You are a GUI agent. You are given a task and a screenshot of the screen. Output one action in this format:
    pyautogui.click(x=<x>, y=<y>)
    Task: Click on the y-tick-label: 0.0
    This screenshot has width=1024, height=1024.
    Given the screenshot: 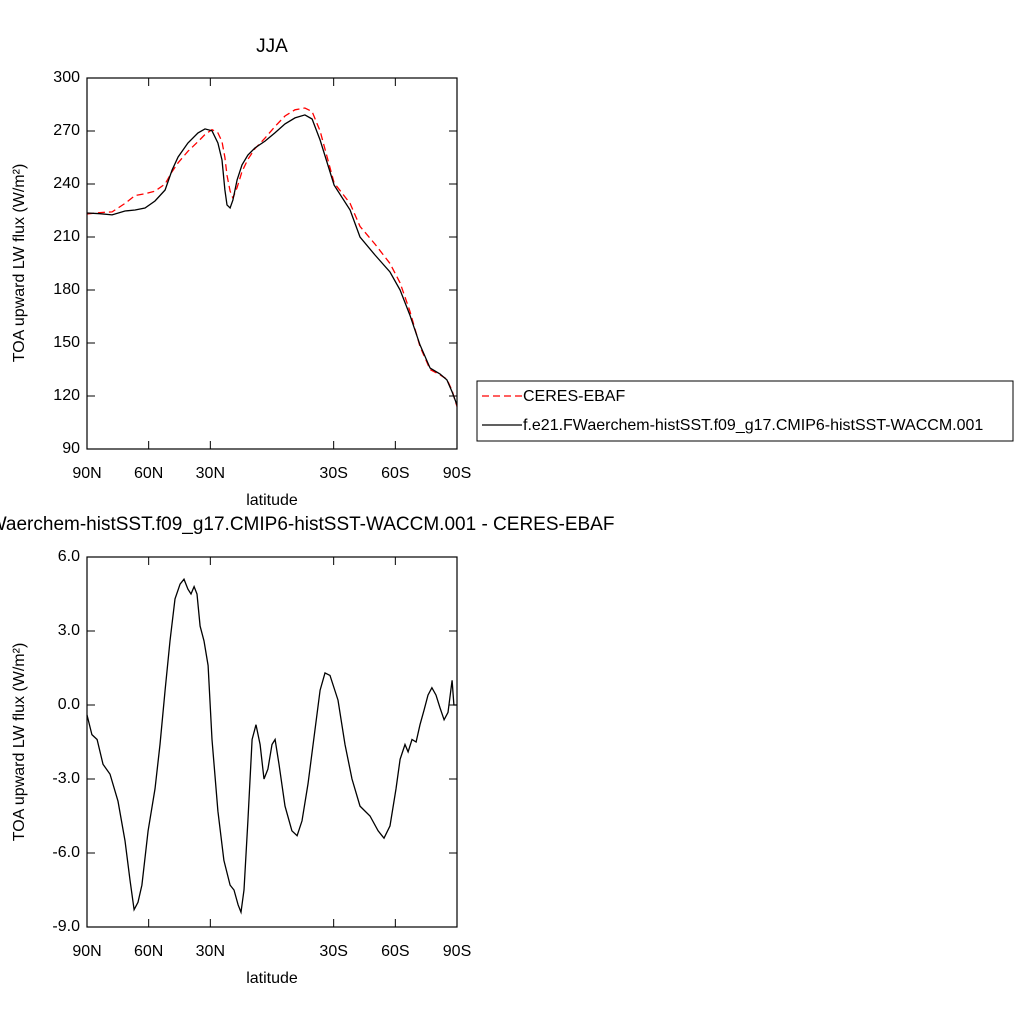 What is the action you would take?
    pyautogui.click(x=69, y=704)
    